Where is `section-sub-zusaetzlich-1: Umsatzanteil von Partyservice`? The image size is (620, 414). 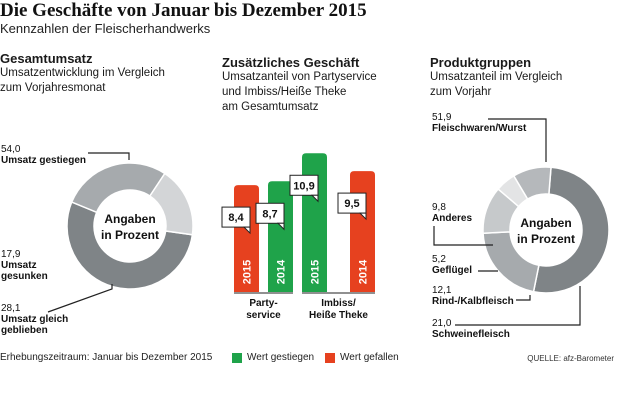
section-sub-zusaetzlich-1: Umsatzanteil von Partyservice is located at coordinates (299, 77).